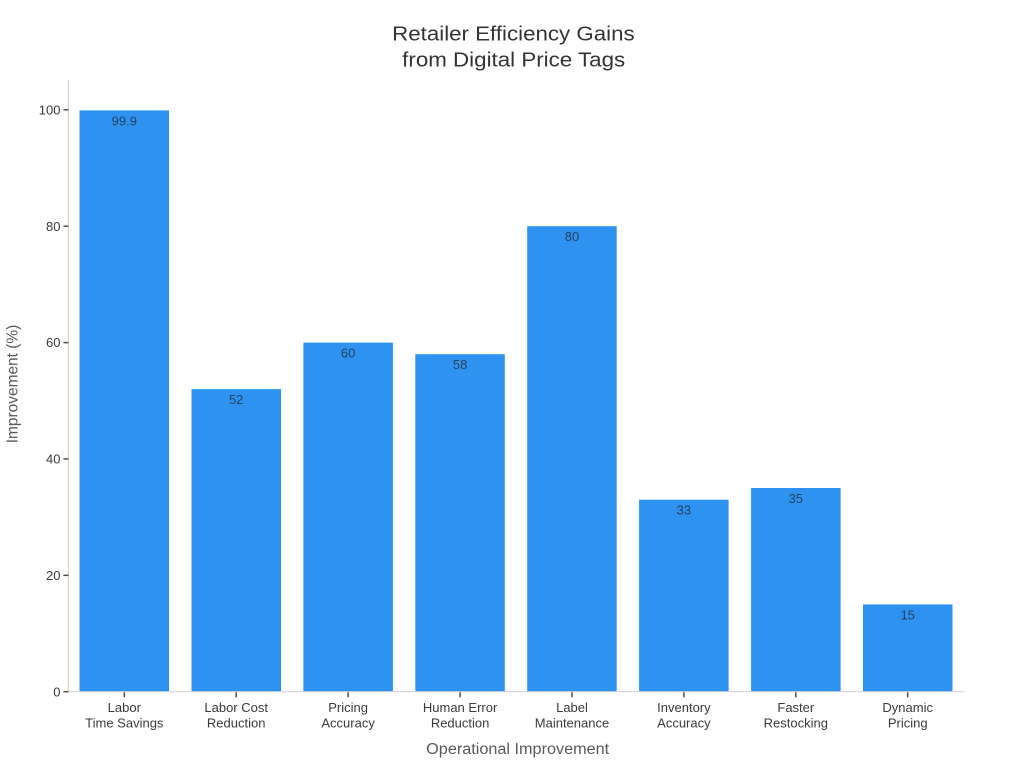 This screenshot has height=768, width=1024. I want to click on svg-text: Labor, so click(125, 707).